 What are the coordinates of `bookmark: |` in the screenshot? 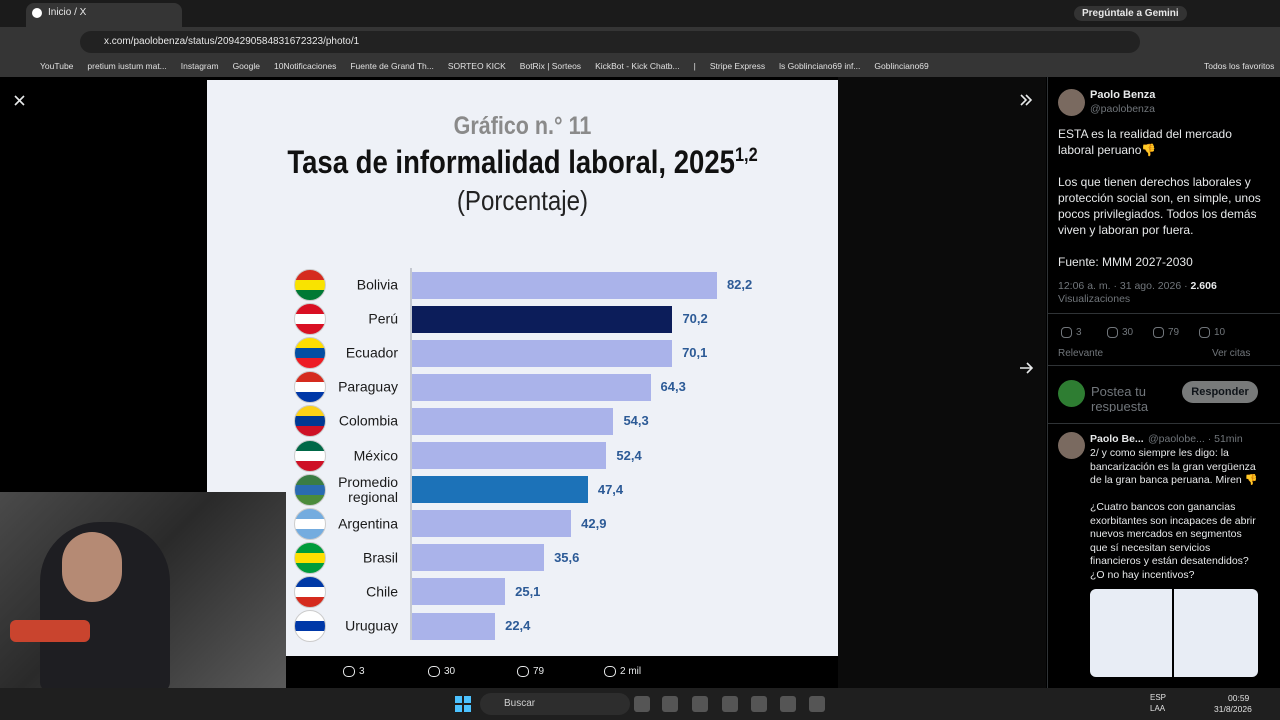 It's located at (694, 66).